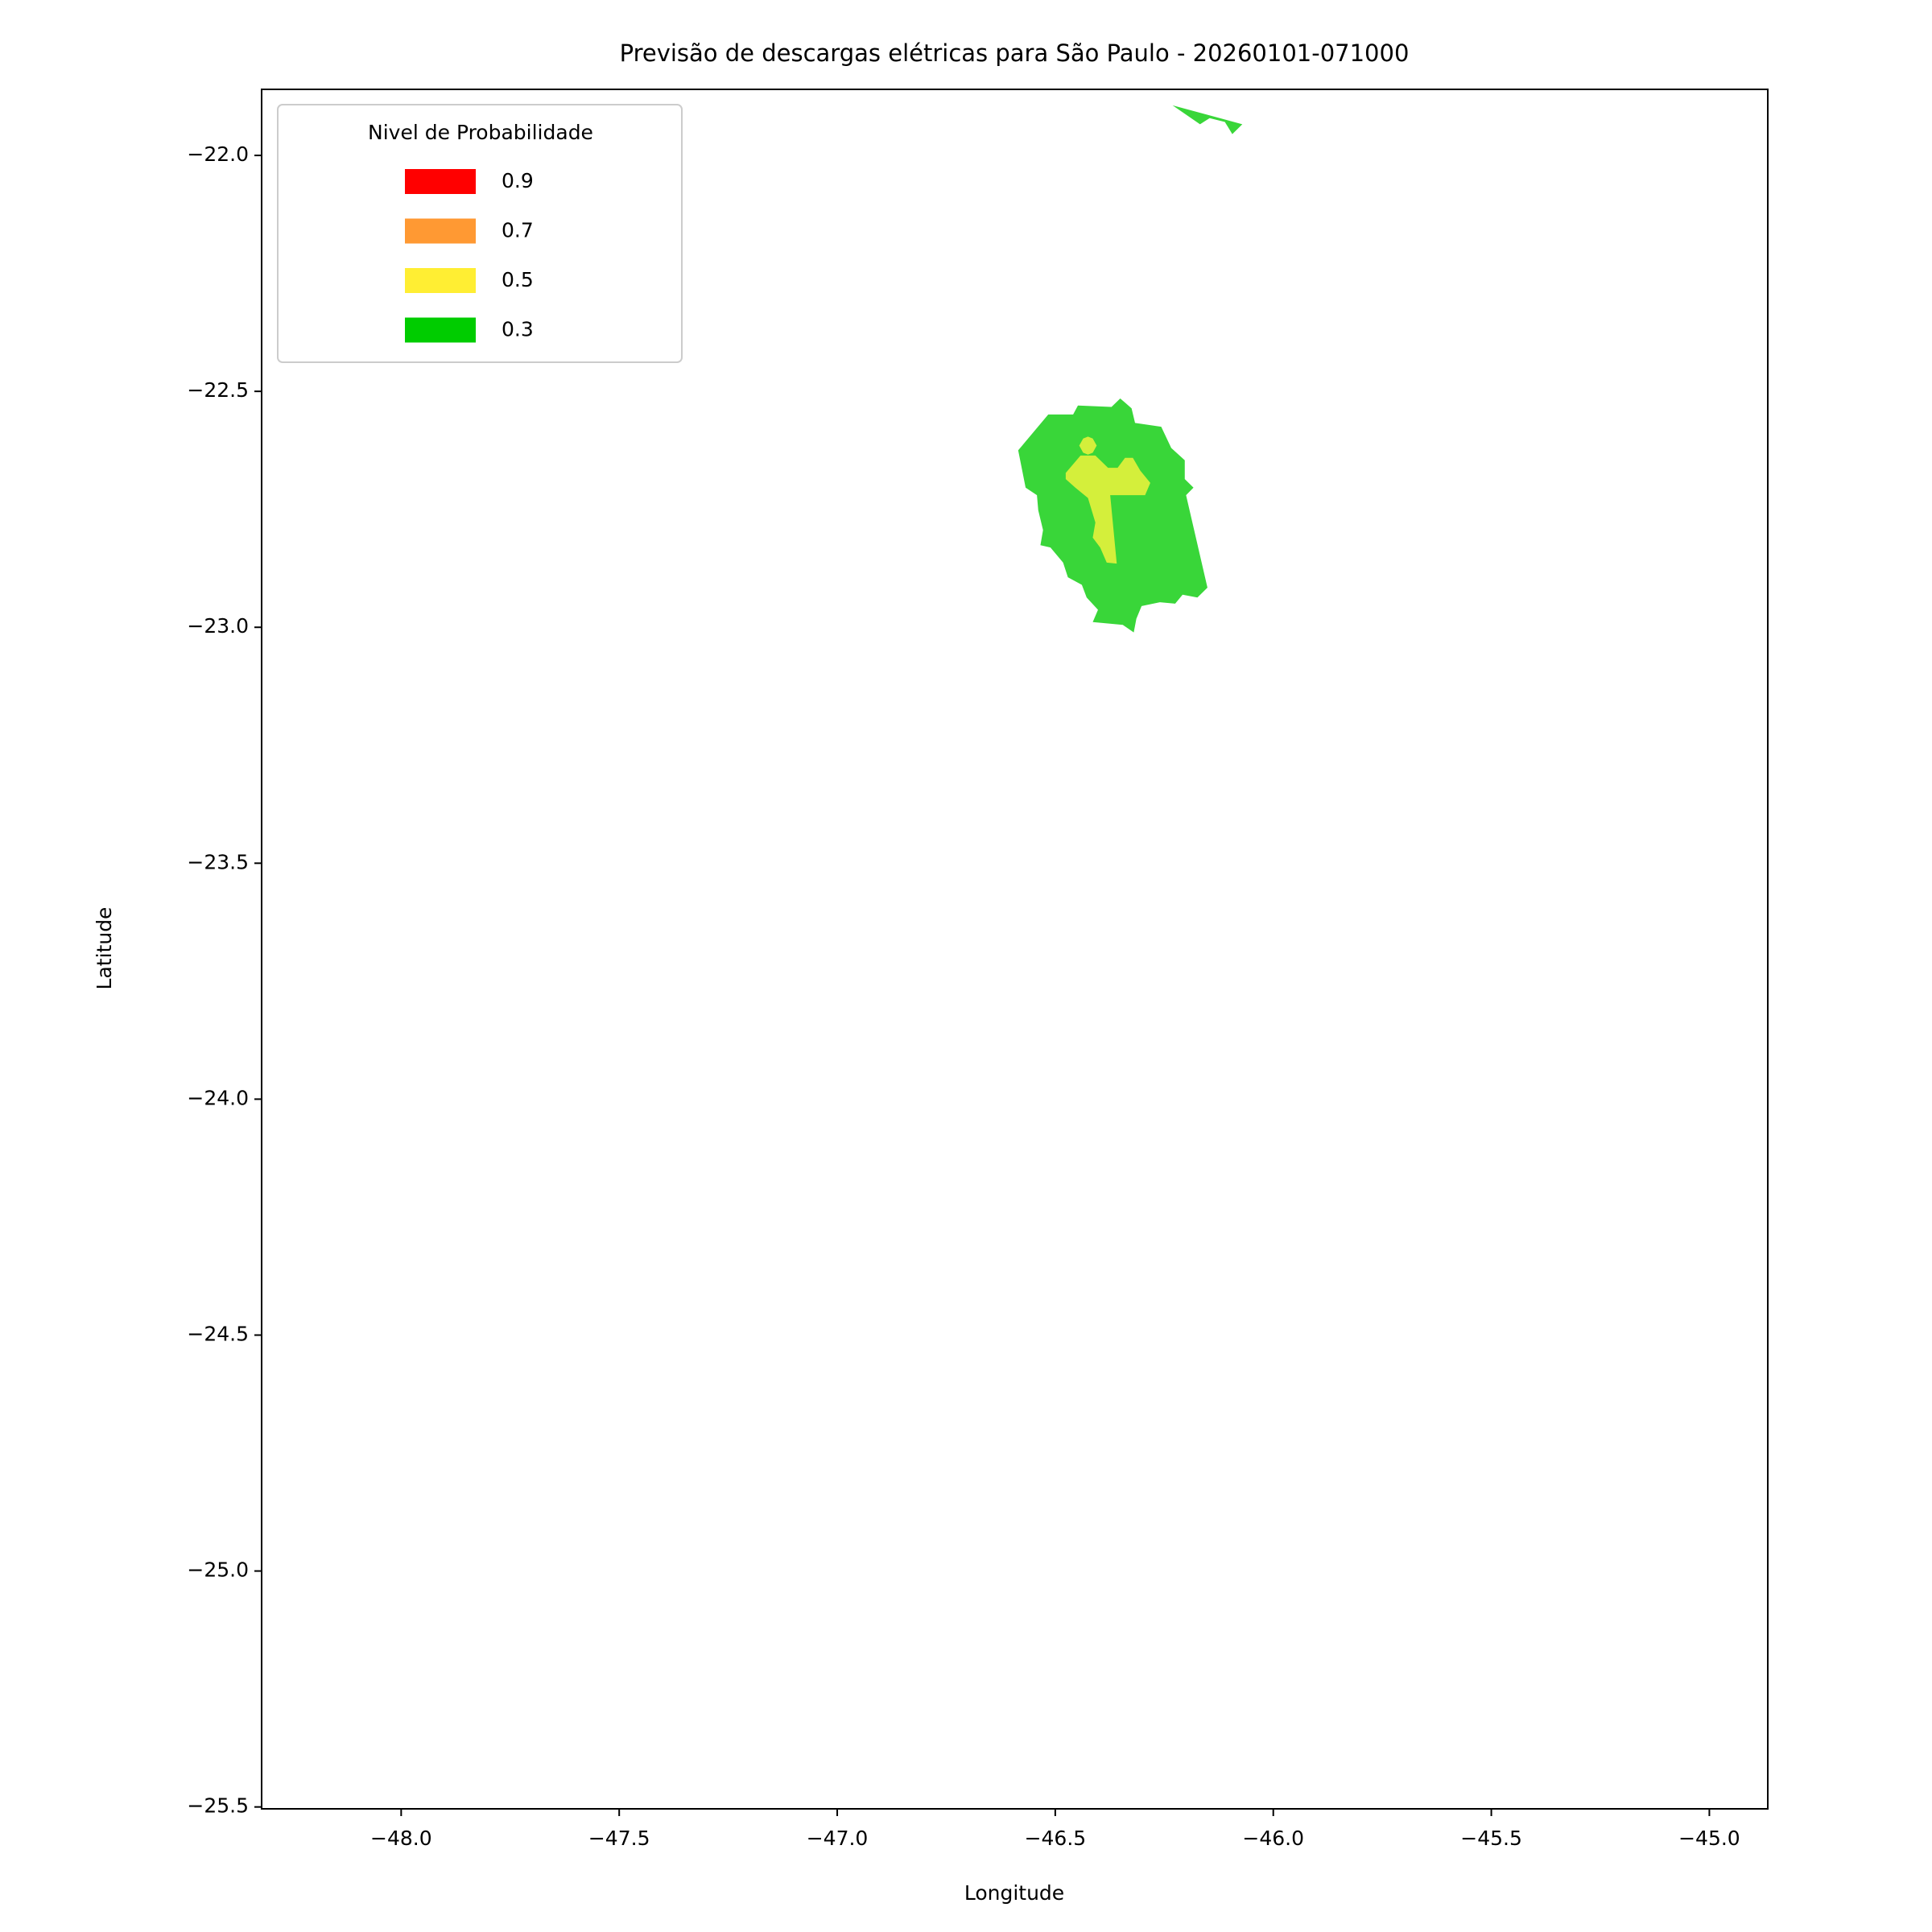 Image resolution: width=1932 pixels, height=1932 pixels. What do you see at coordinates (1056, 1838) in the screenshot?
I see `x-tick-label: −46.5` at bounding box center [1056, 1838].